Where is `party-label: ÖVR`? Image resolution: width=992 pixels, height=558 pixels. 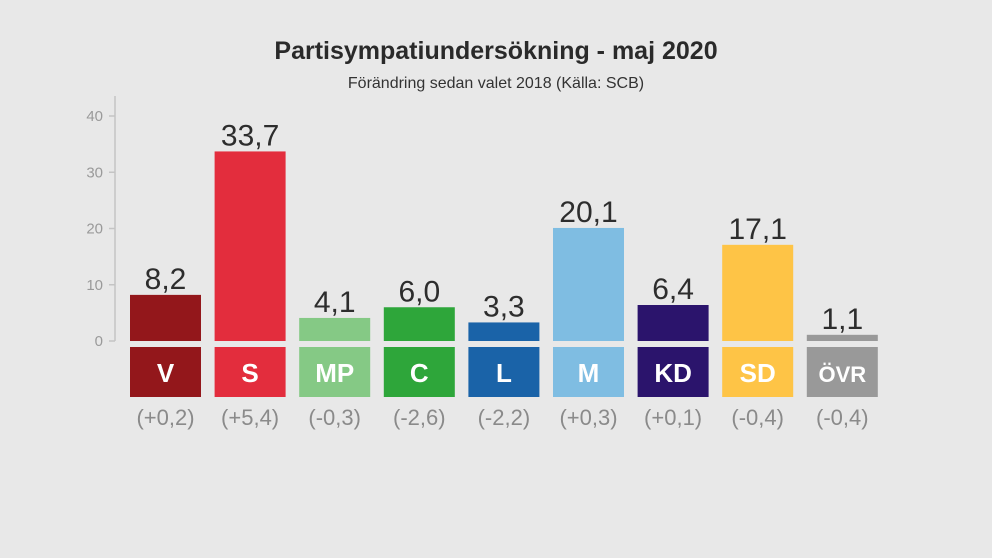 party-label: ÖVR is located at coordinates (842, 374).